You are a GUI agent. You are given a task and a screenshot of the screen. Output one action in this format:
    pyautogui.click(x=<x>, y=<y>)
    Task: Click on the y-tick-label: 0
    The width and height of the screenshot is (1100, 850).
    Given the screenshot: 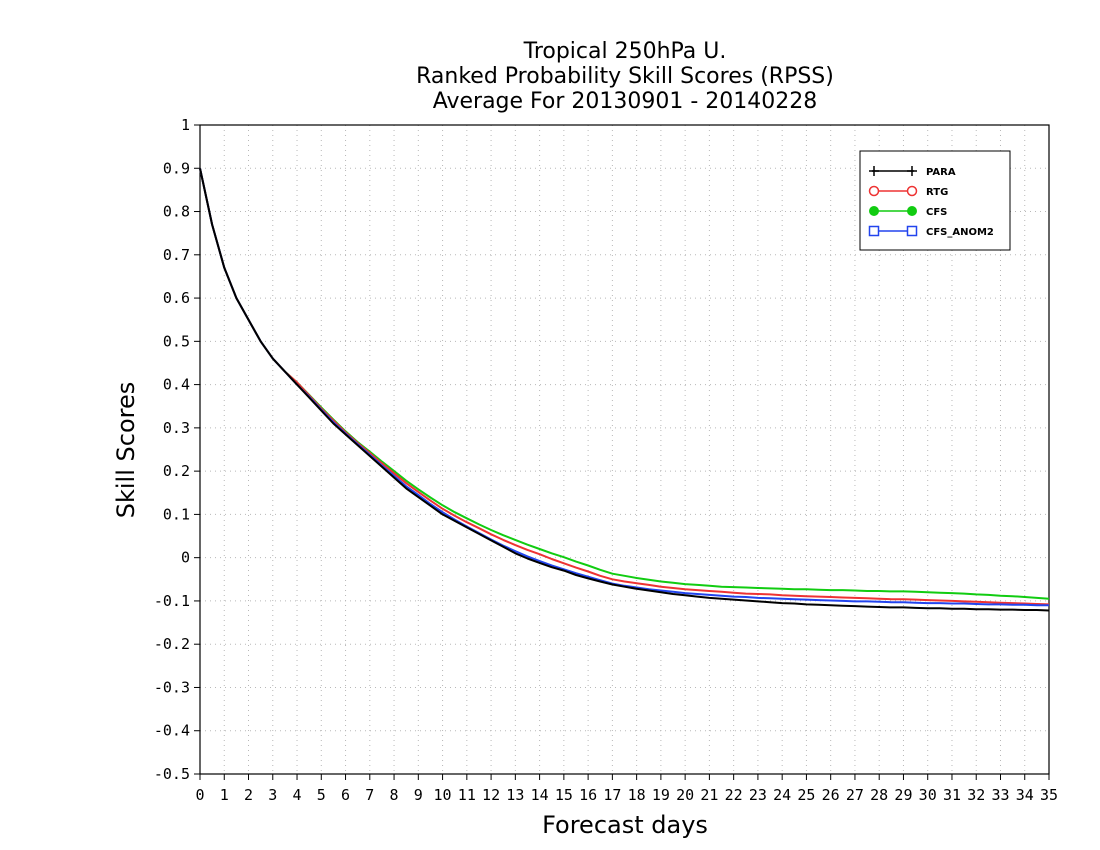 What is the action you would take?
    pyautogui.click(x=185, y=558)
    